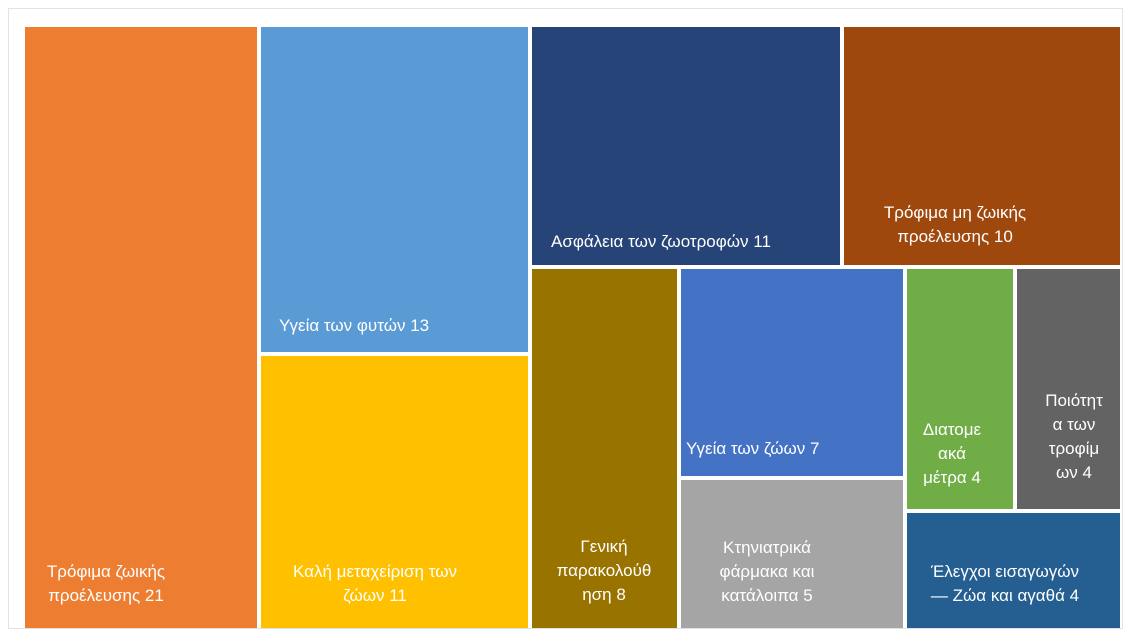 The width and height of the screenshot is (1131, 637). Describe the element at coordinates (604, 448) in the screenshot. I see `tile-6-rect` at that location.